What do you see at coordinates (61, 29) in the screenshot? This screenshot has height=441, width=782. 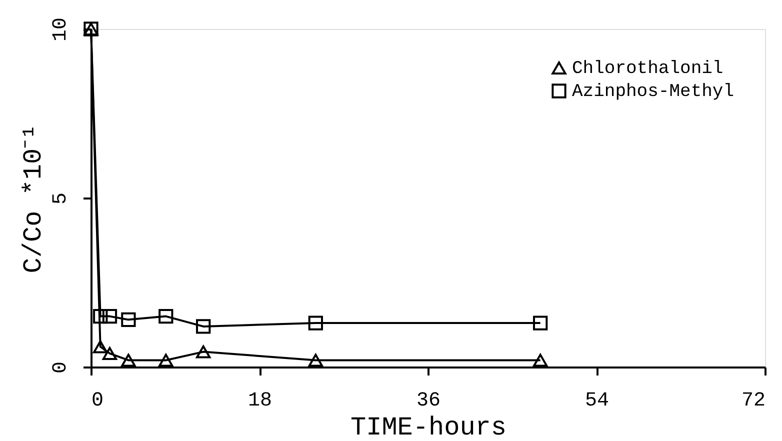 I see `y-tick-label: 10` at bounding box center [61, 29].